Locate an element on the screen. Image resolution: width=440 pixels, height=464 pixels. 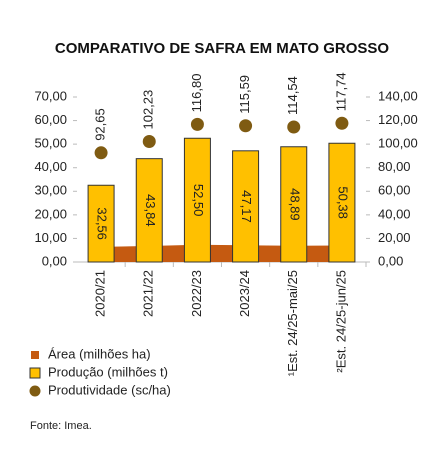
dot-value-label: 92,65 is located at coordinates (100, 124).